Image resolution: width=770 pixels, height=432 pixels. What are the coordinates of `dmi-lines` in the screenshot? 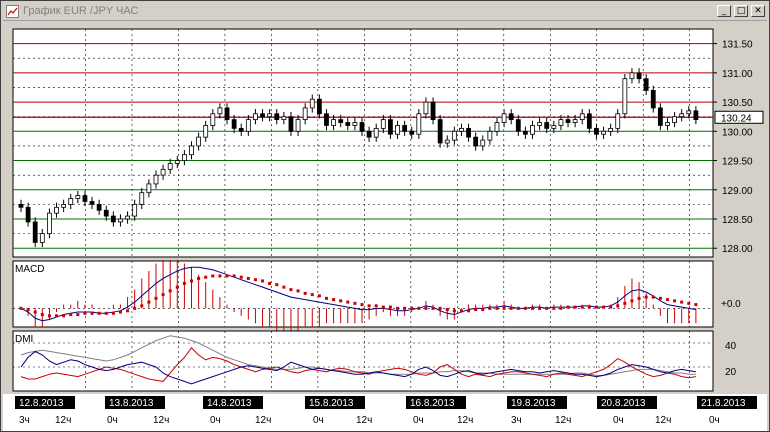 It's located at (358, 360).